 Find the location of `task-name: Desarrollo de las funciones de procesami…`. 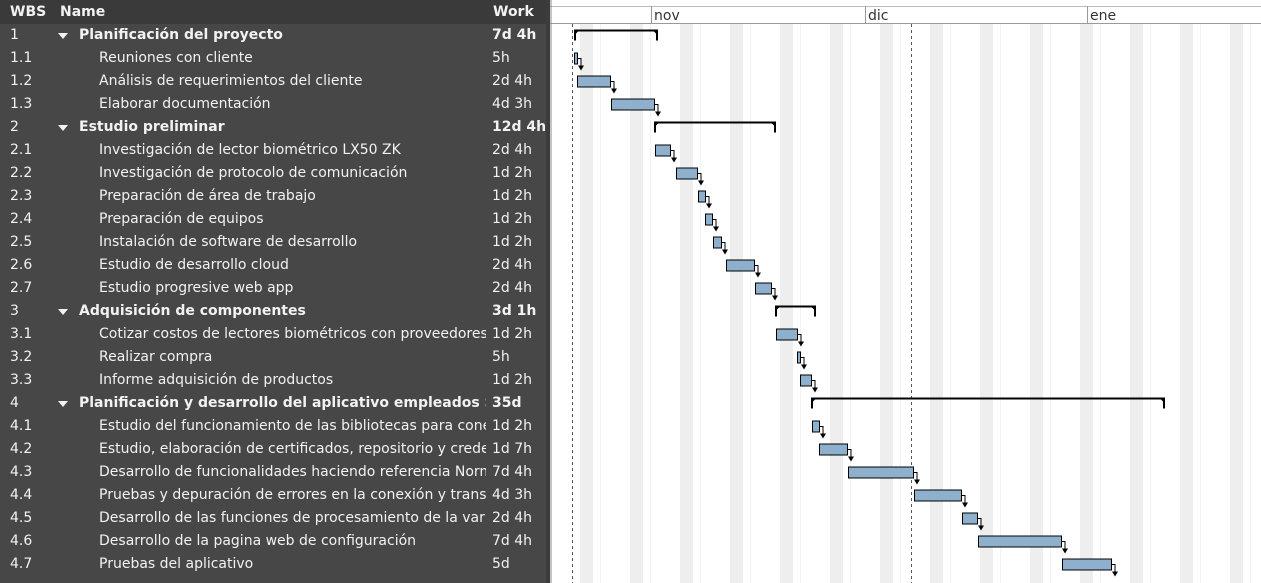

task-name: Desarrollo de las funciones de procesami… is located at coordinates (292, 518).